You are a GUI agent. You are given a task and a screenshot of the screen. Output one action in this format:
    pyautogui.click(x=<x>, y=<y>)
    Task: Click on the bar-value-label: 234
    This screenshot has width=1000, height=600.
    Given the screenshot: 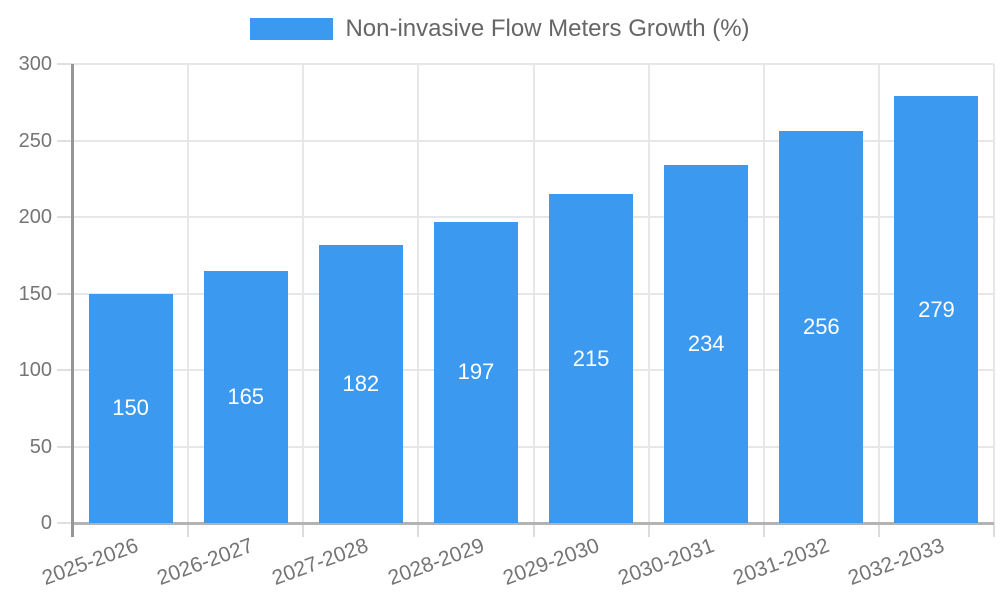 What is the action you would take?
    pyautogui.click(x=706, y=343)
    